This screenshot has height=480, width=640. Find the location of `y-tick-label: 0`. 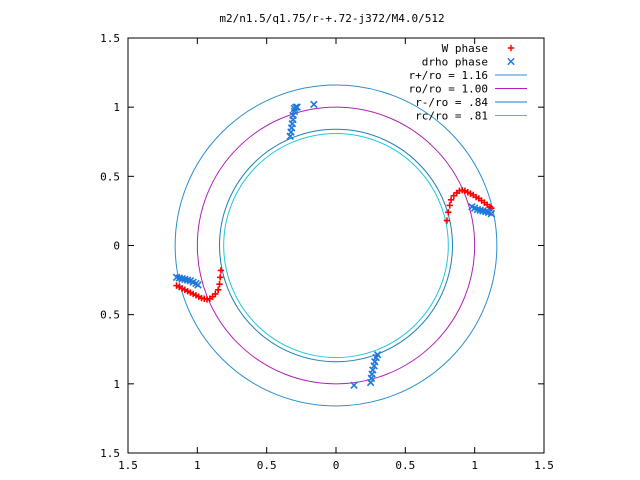

y-tick-label: 0 is located at coordinates (116, 246).